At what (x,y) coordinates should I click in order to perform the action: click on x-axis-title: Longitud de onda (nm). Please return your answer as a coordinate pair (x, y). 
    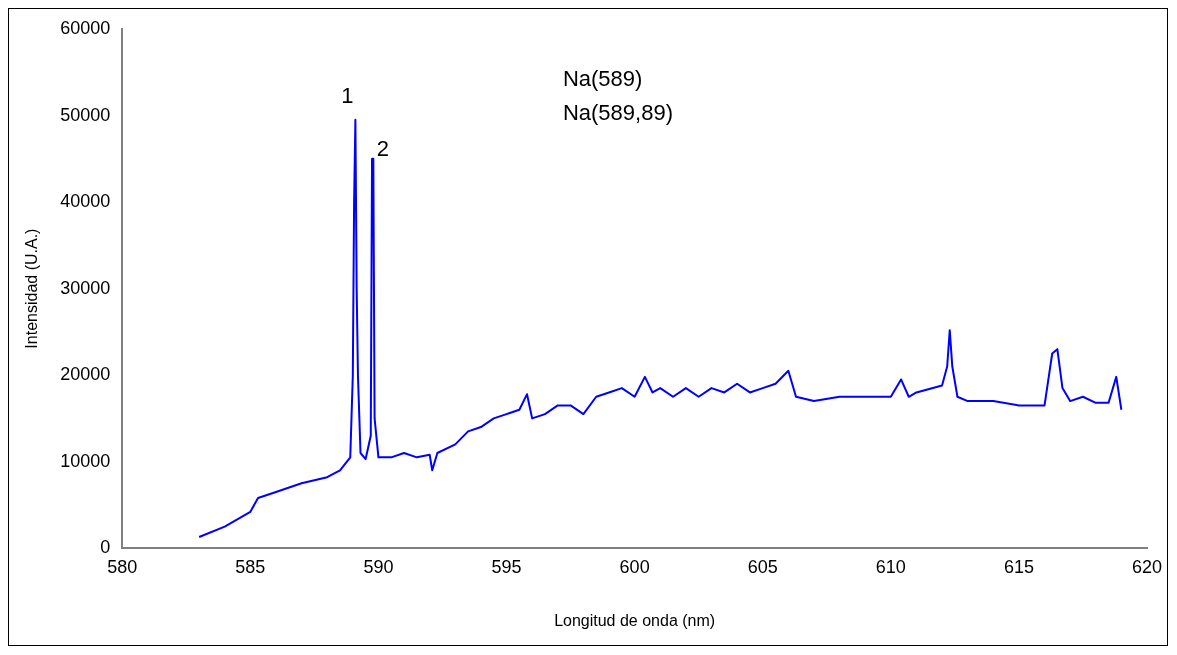
    Looking at the image, I should click on (635, 620).